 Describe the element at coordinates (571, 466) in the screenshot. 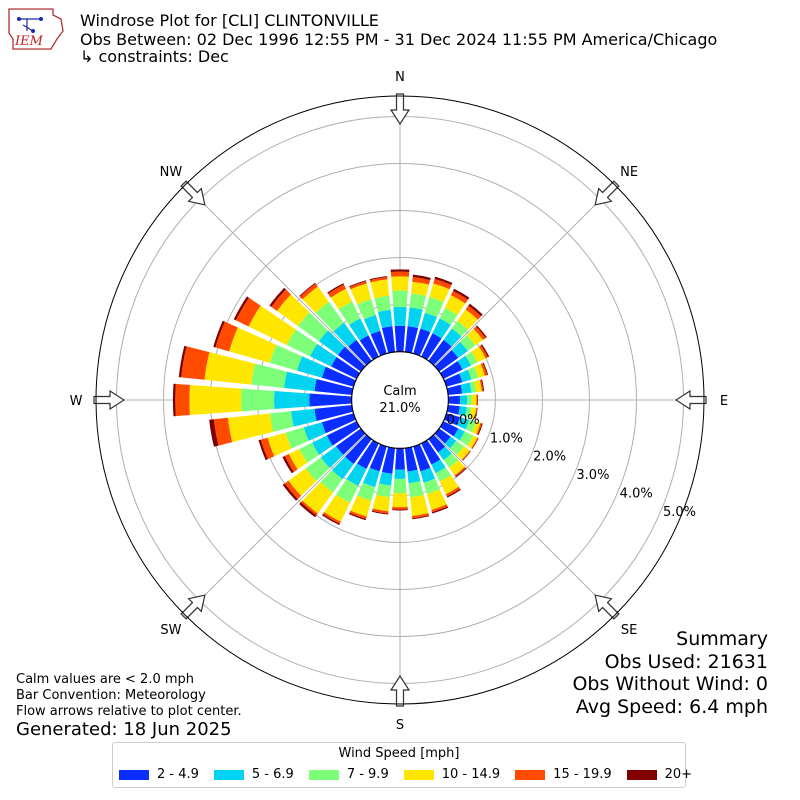

I see `radial-tick-labels: 0.0% 1.0% 2.0% 3.0% 4.0% 5.0%` at that location.